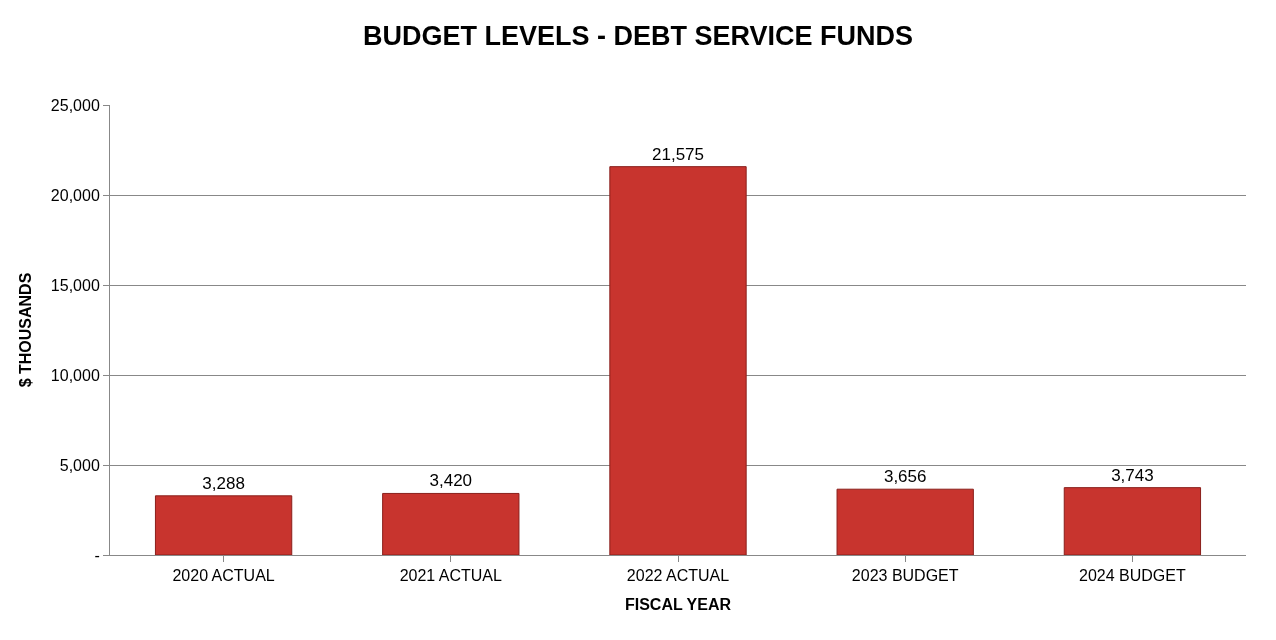 Image resolution: width=1276 pixels, height=640 pixels. I want to click on data-label: 21,575, so click(678, 154).